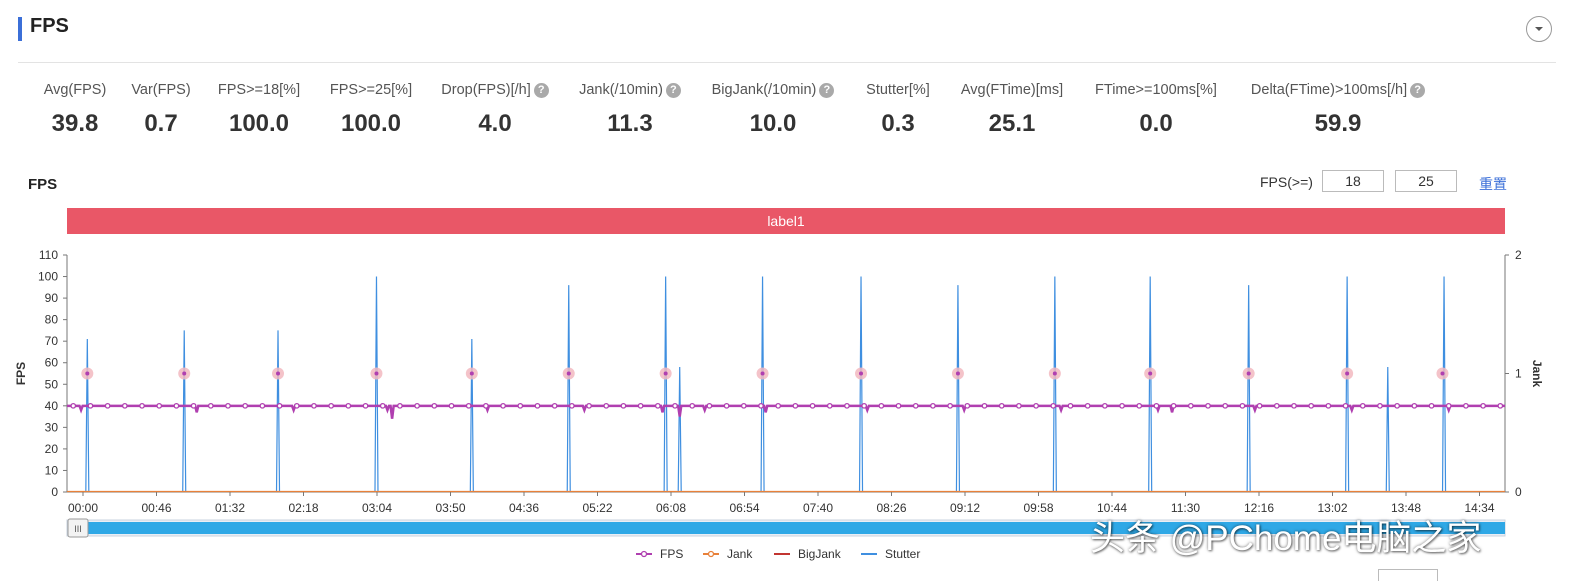 The height and width of the screenshot is (581, 1592). Describe the element at coordinates (78, 528) in the screenshot. I see `zoom-slider-handle` at that location.